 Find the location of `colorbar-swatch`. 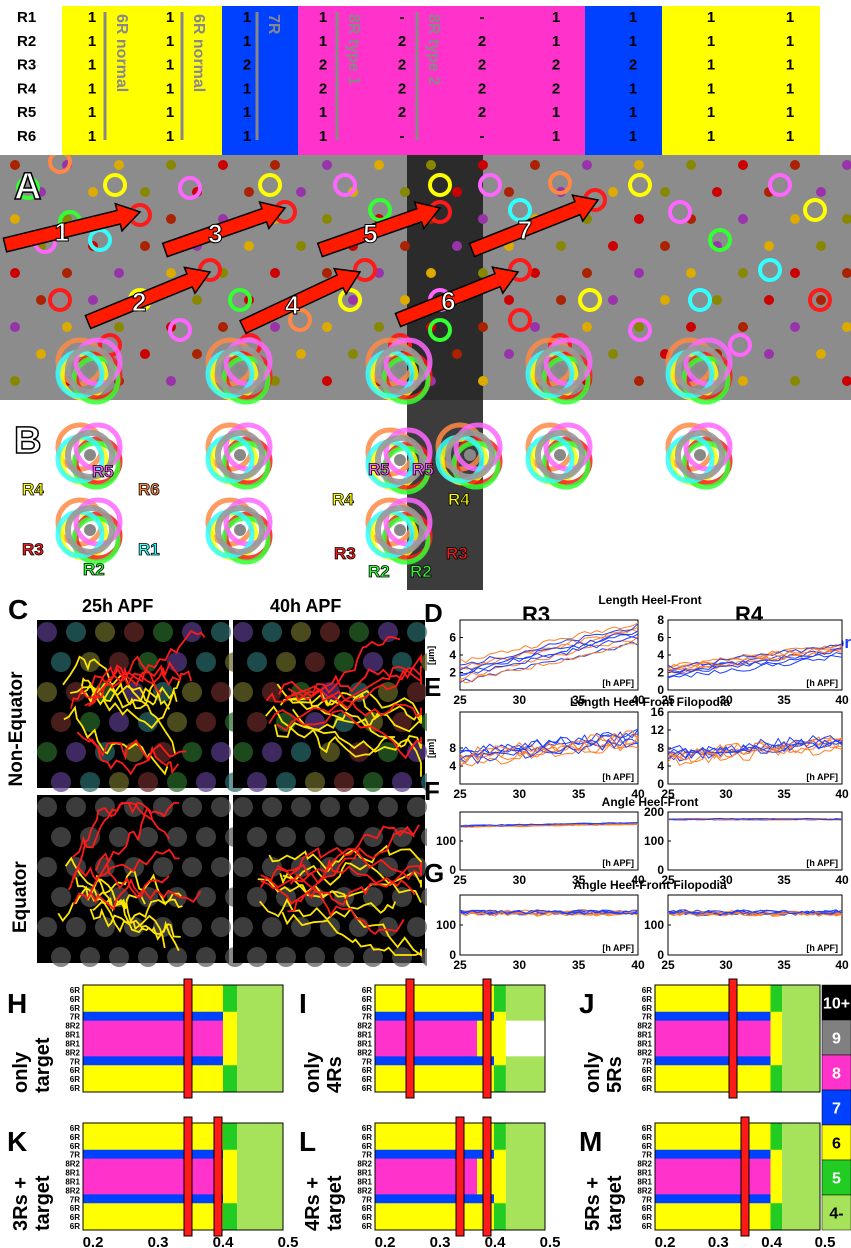

colorbar-swatch is located at coordinates (836, 1037).